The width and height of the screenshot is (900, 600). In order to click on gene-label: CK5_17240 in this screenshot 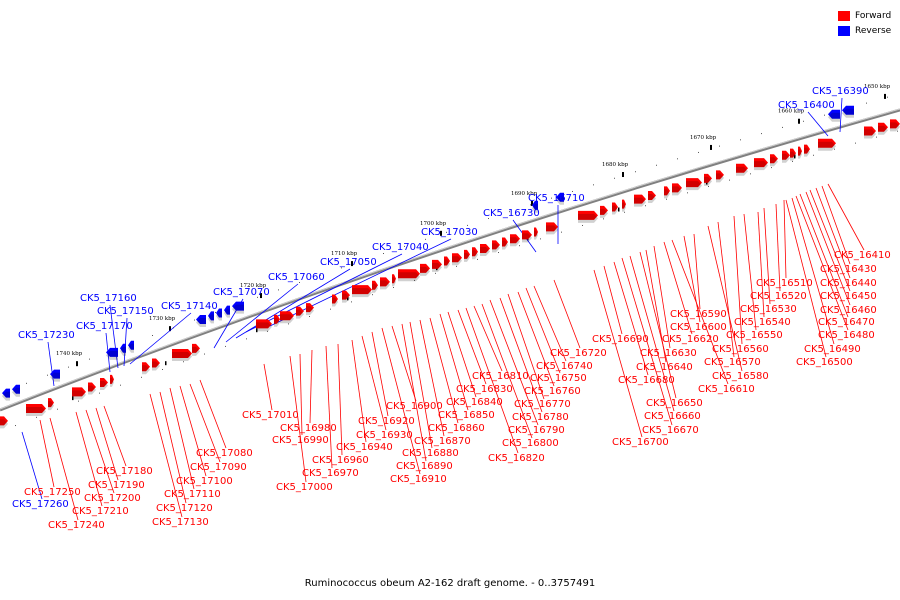, I will do `click(76, 525)`.